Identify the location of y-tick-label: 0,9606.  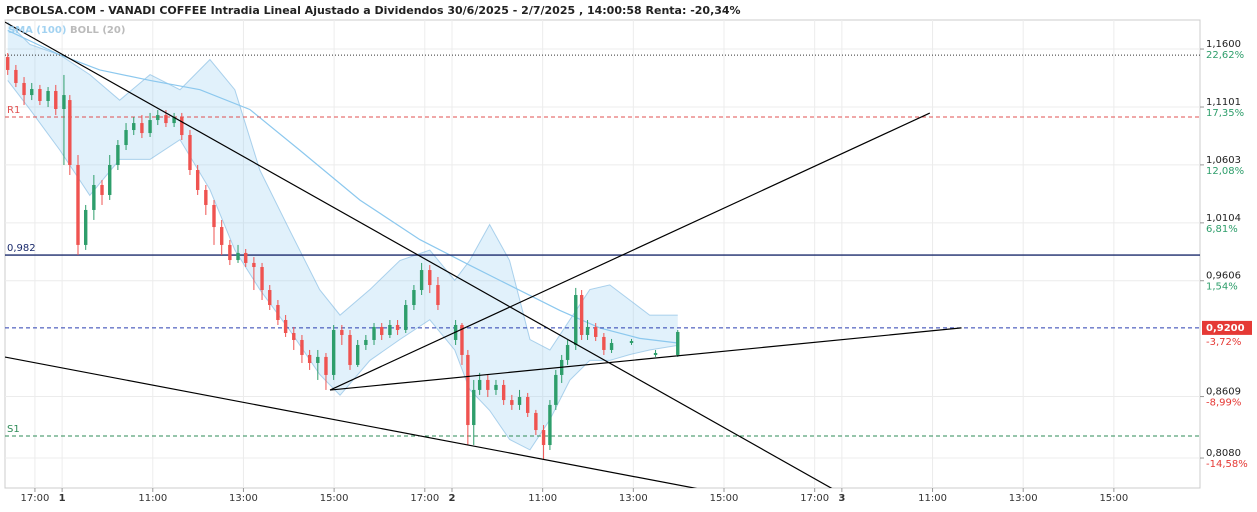
(1223, 276).